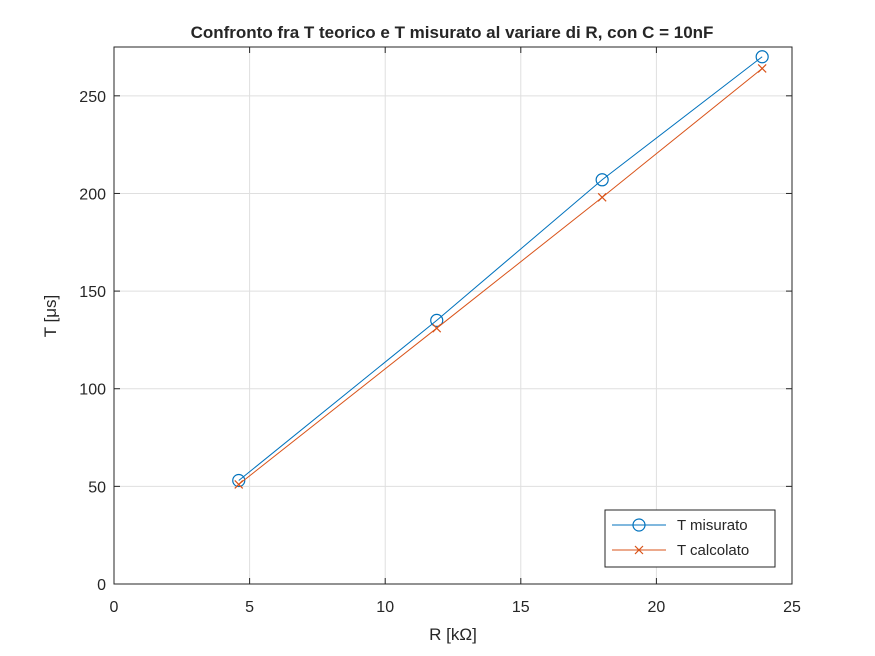 This screenshot has height=656, width=875. I want to click on legend-entry-1: T misurato, so click(680, 525).